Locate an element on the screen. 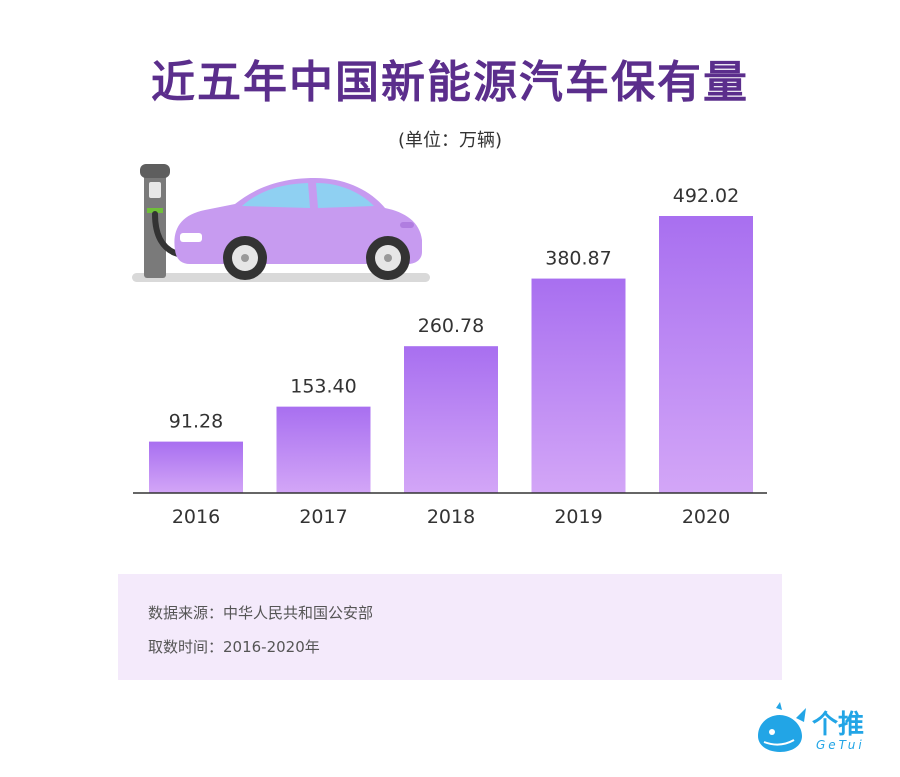 This screenshot has width=900, height=777. x-tick-label: 2020 is located at coordinates (706, 517).